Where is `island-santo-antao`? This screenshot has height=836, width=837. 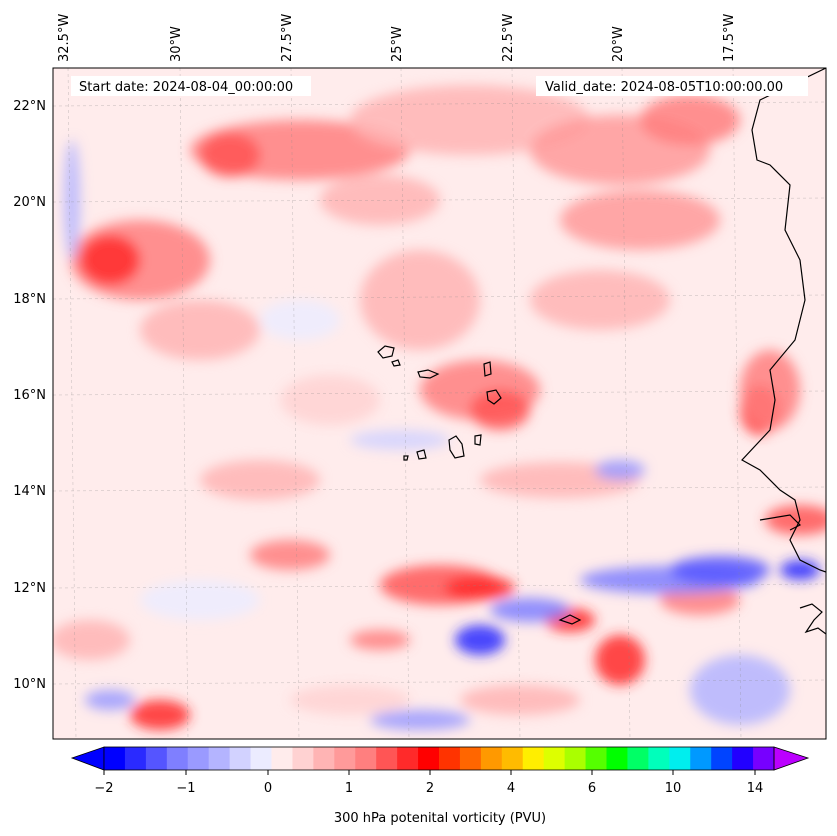
island-santo-antao is located at coordinates (386, 352).